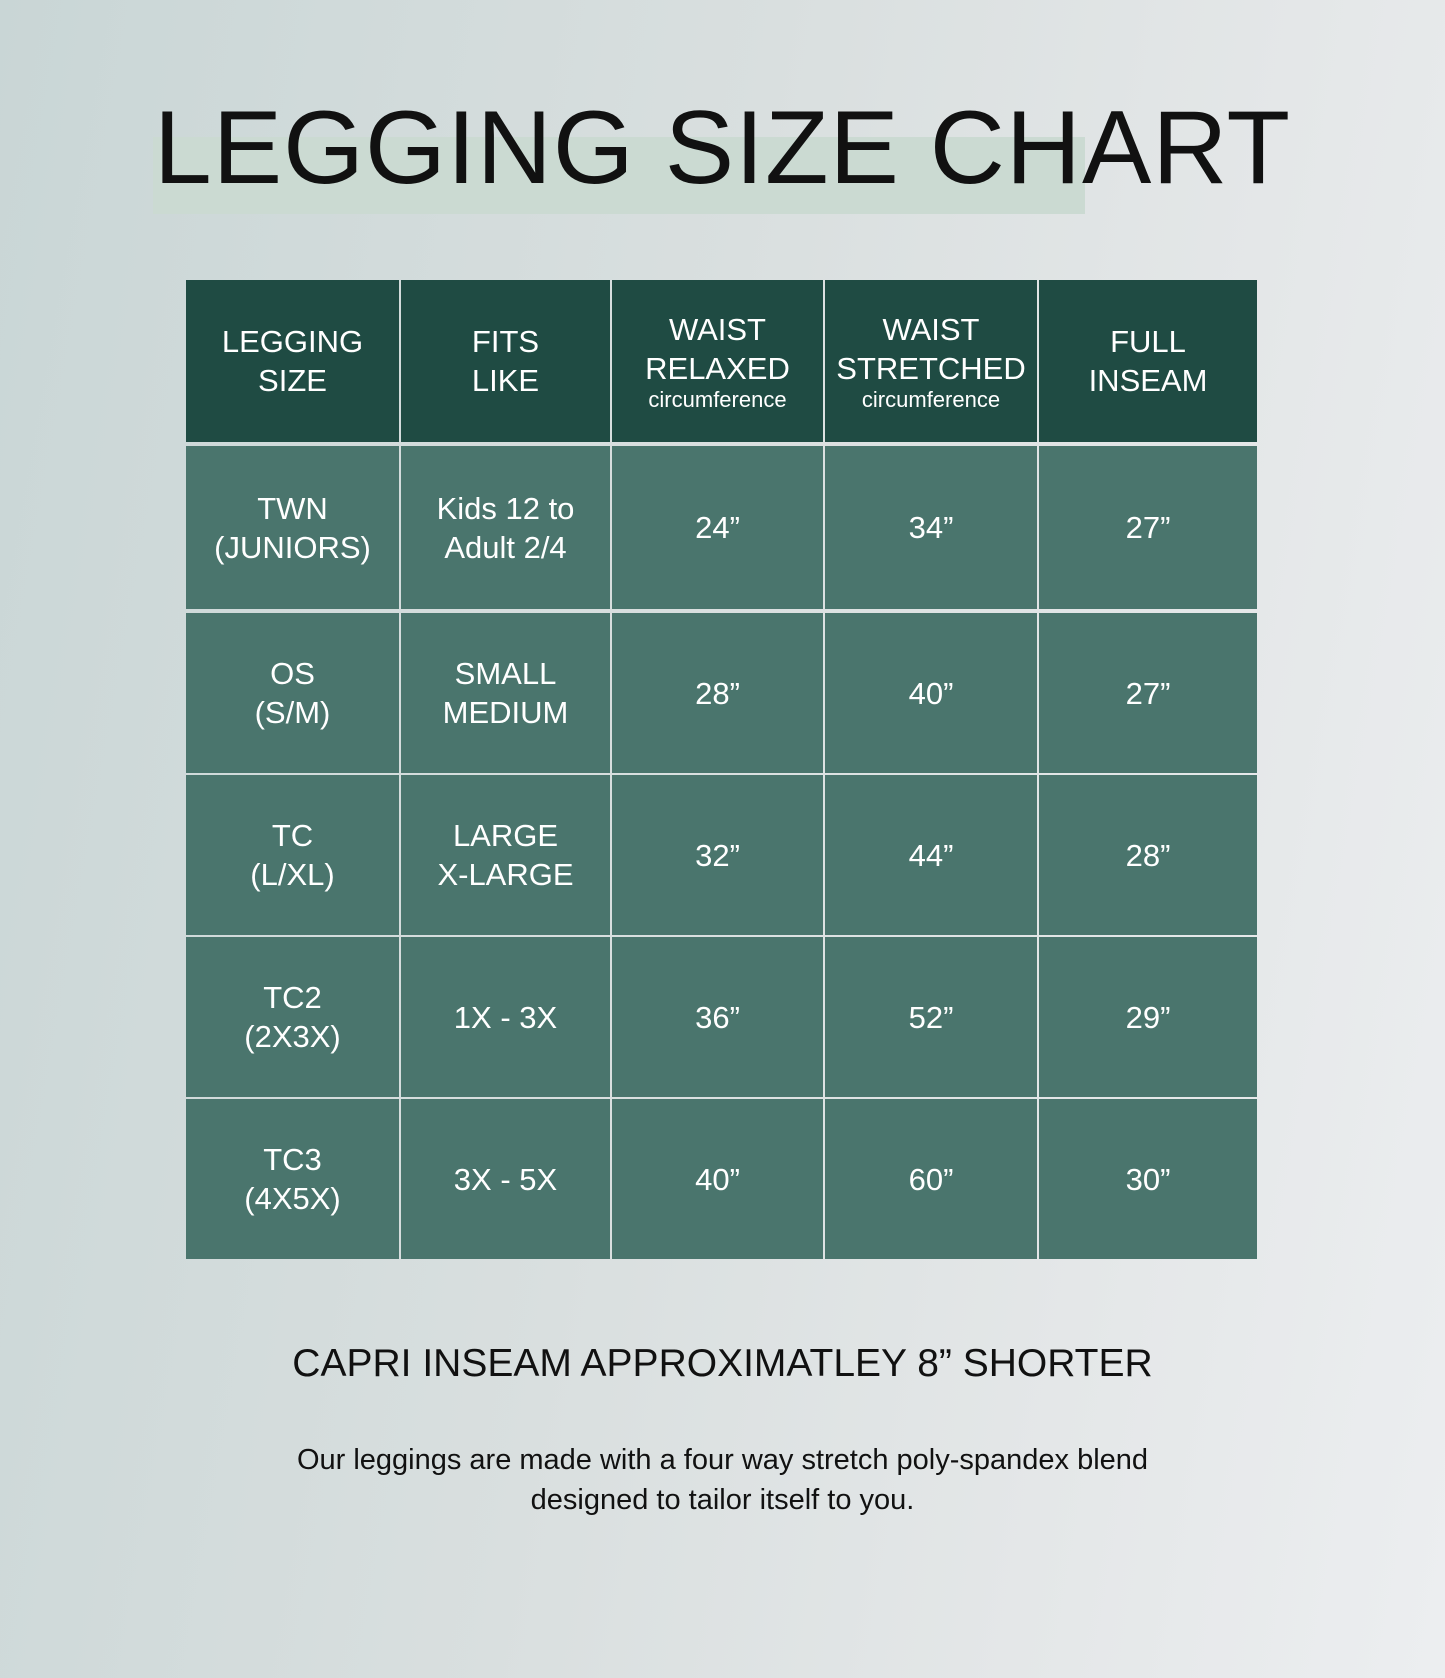  I want to click on cell-fits-like: LARGE X-LARGE, so click(505, 855).